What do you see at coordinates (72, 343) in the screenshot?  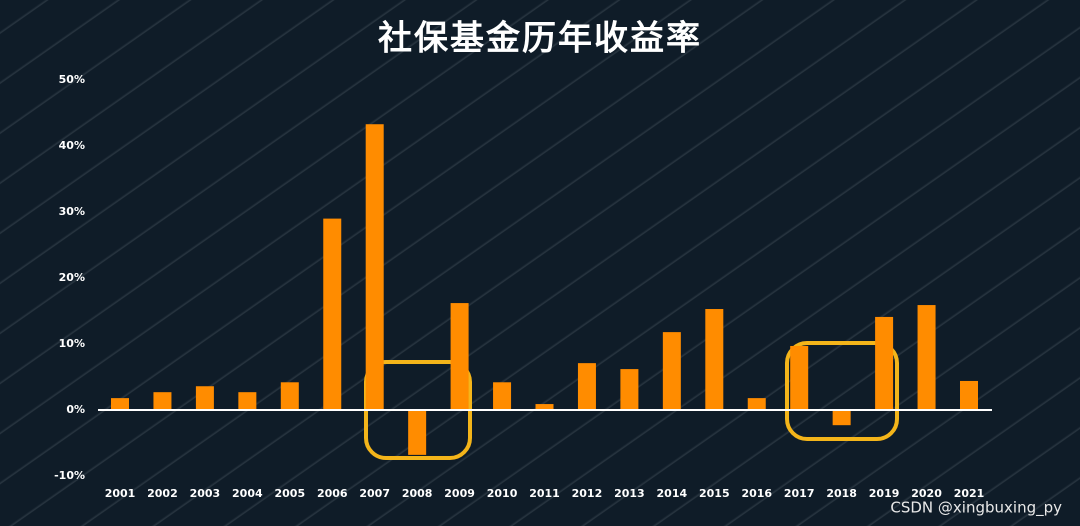 I see `y-tick-label: 10%` at bounding box center [72, 343].